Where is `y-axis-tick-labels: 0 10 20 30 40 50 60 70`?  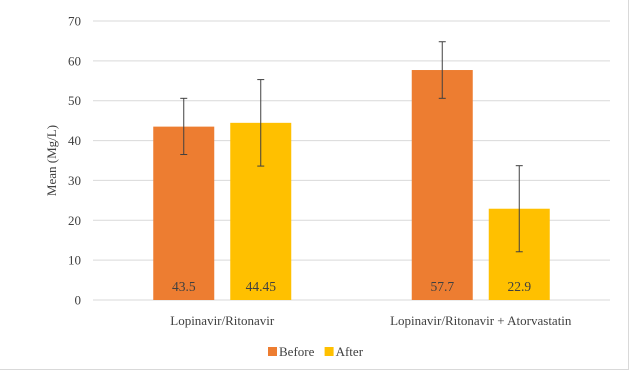
y-axis-tick-labels: 0 10 20 30 40 50 60 70 is located at coordinates (74, 161).